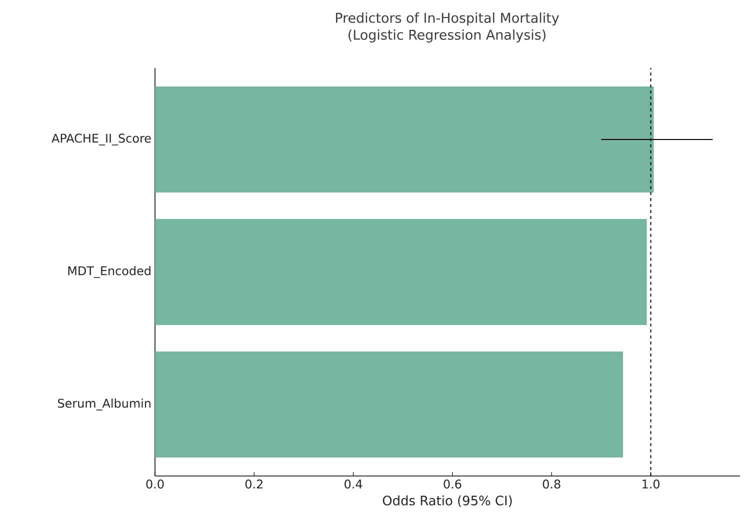  What do you see at coordinates (447, 19) in the screenshot?
I see `chart-title: Predictors of In-Hospital Mortality` at bounding box center [447, 19].